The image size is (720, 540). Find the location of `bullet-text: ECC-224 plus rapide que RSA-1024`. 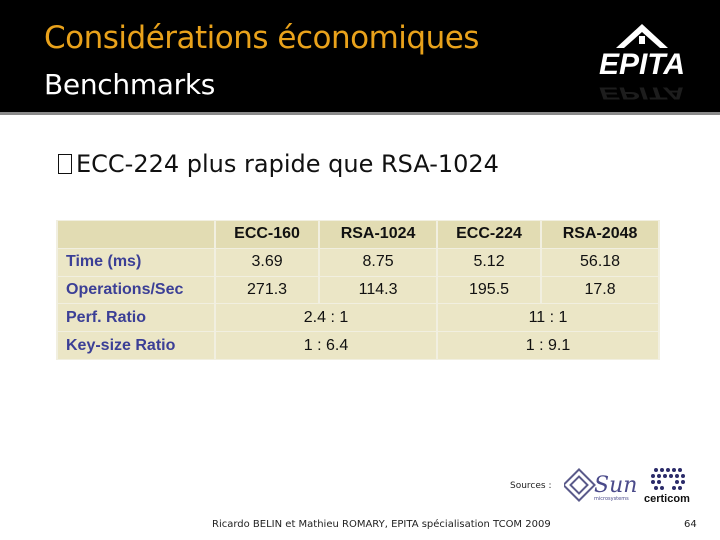

bullet-text: ECC-224 plus rapide que RSA-1024 is located at coordinates (287, 164).